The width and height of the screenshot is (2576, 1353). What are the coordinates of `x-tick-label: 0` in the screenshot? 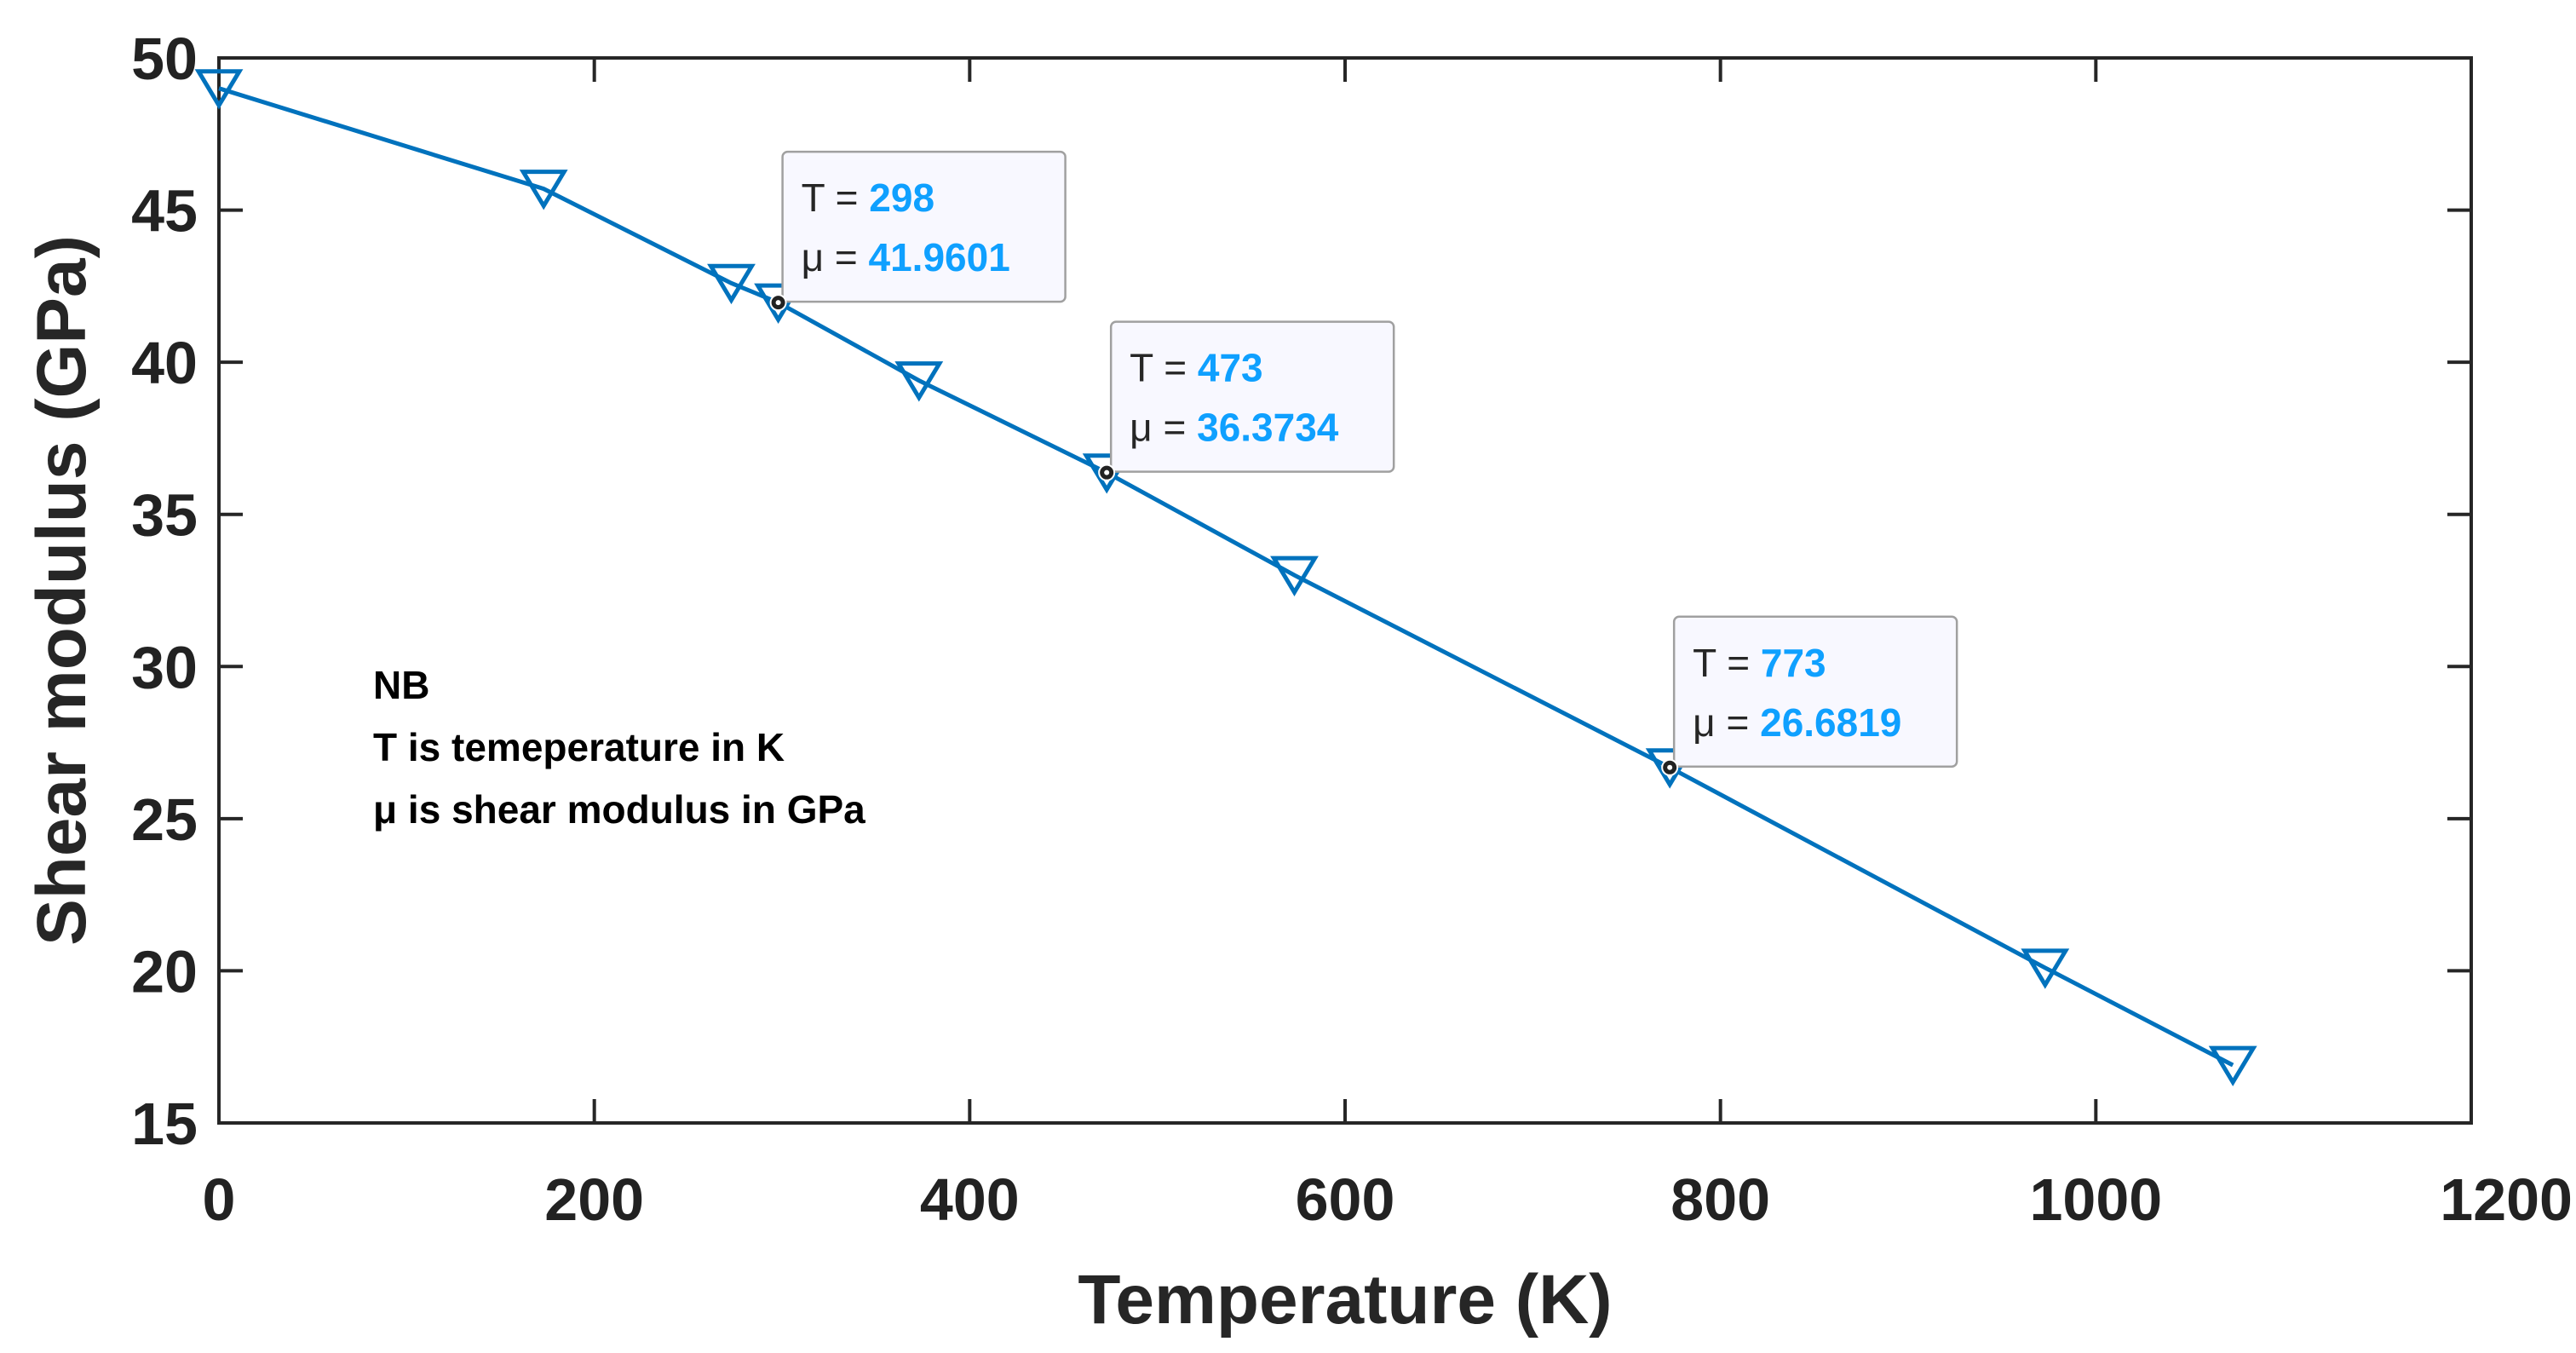 It's located at (220, 1199).